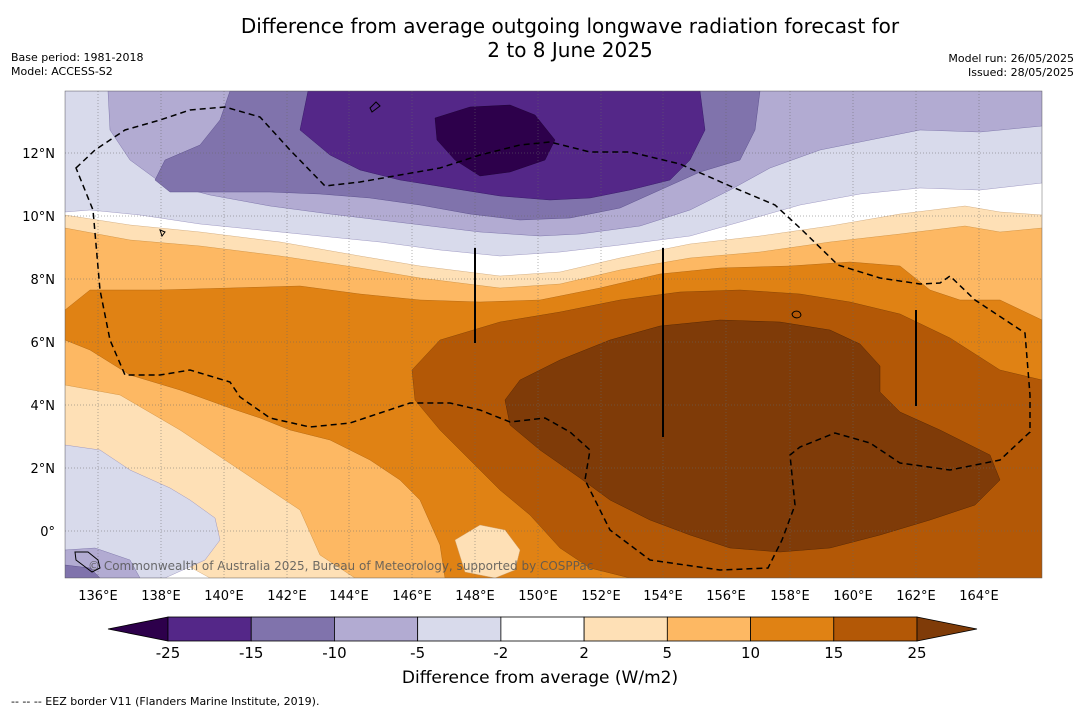 The height and width of the screenshot is (713, 1085). Describe the element at coordinates (43, 469) in the screenshot. I see `latitude-label: 2°N` at that location.